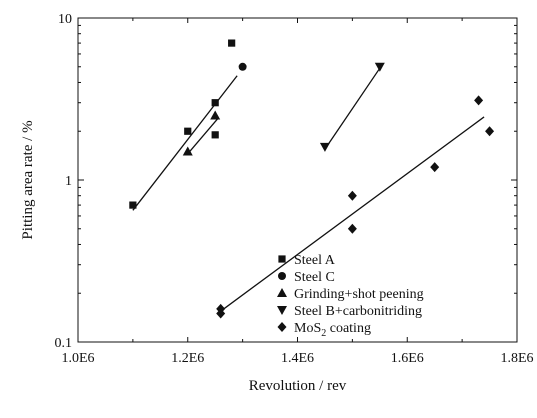  I want to click on y-axis-label: Pitting area rate / %, so click(28, 179).